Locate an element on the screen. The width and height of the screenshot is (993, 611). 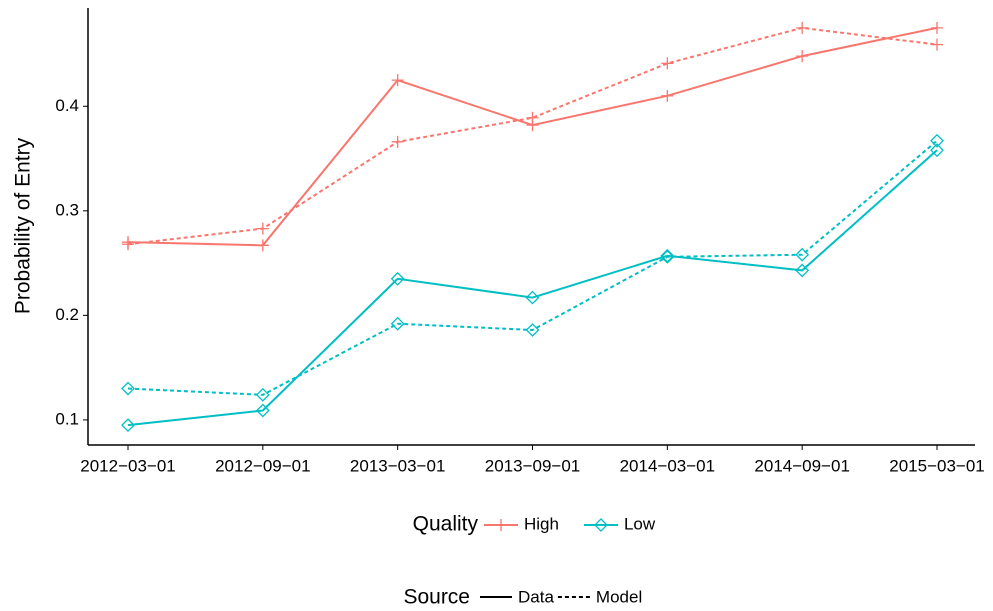
y-tick-label: 0.3 is located at coordinates (67, 209).